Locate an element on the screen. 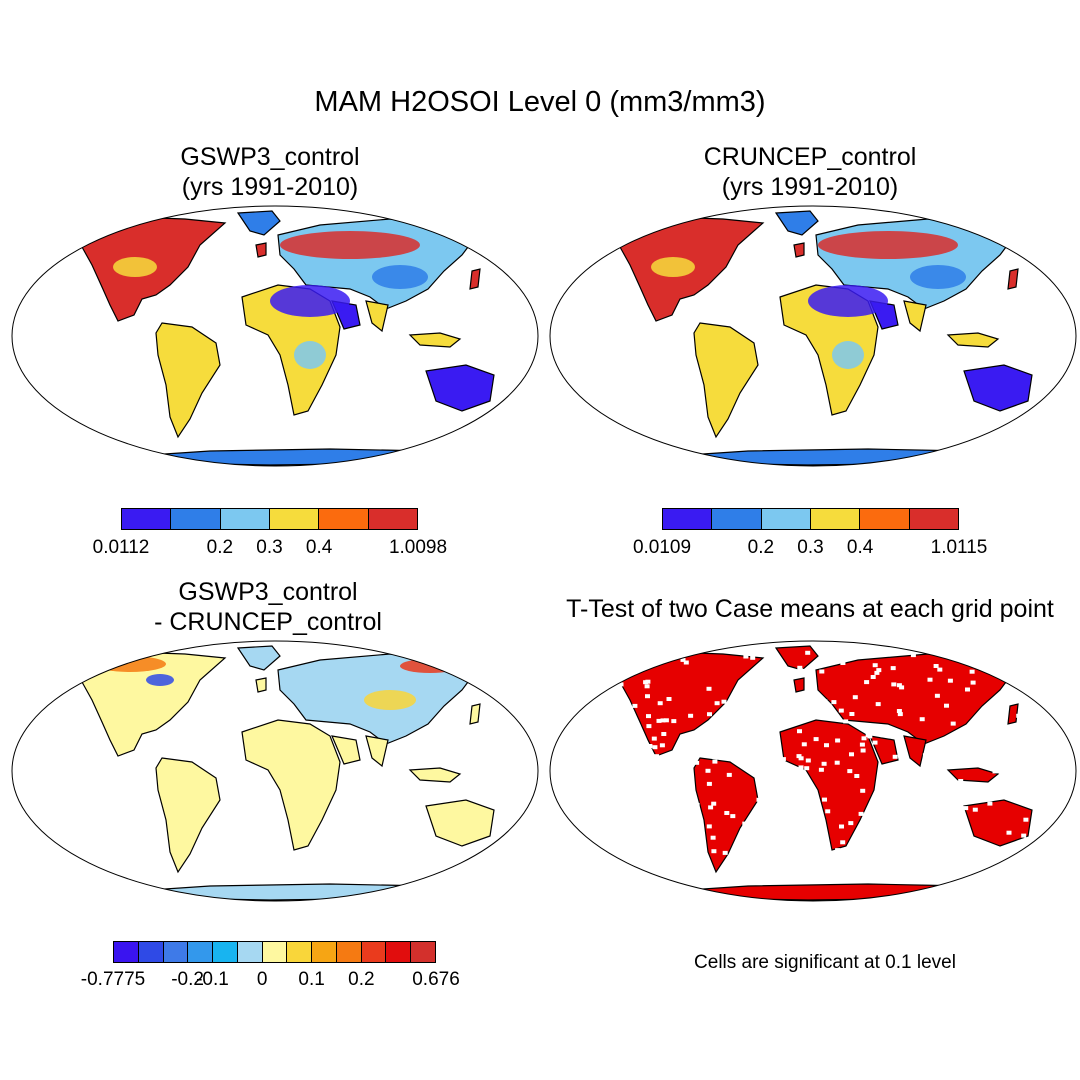 The height and width of the screenshot is (1080, 1080). map-difference is located at coordinates (275, 771).